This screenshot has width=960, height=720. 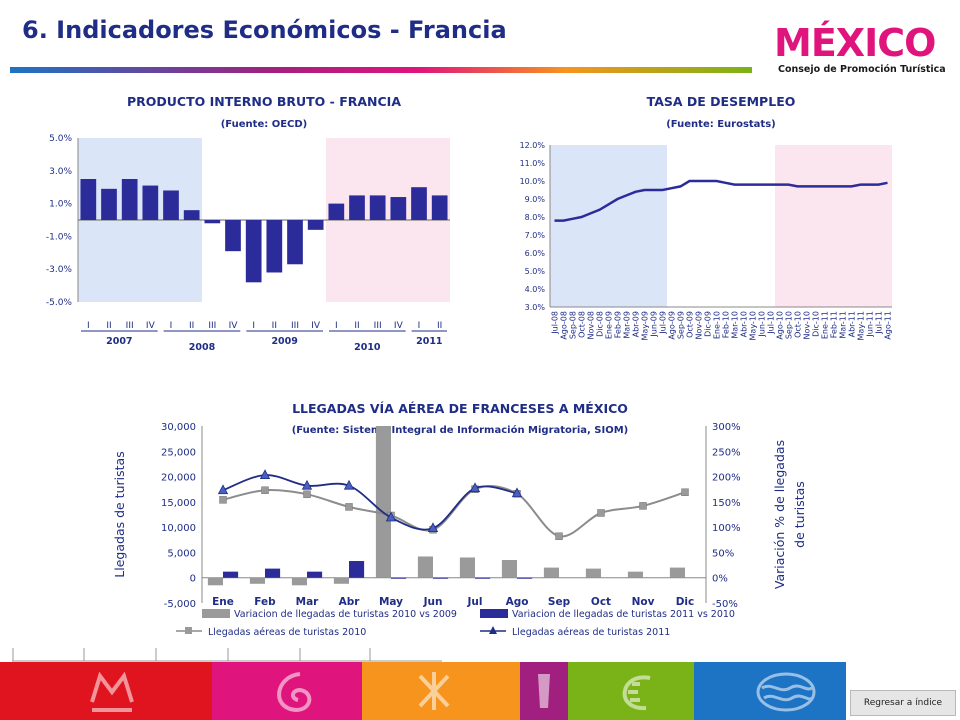 I want to click on unemp-x-tick: May-10, so click(x=753, y=325).